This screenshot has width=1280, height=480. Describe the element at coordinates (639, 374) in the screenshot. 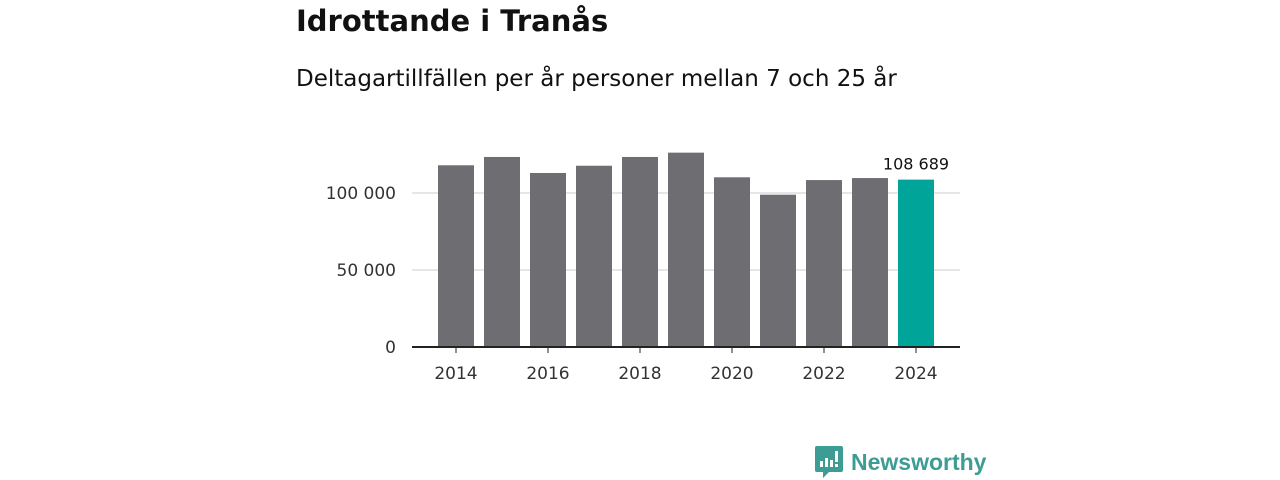

I see `x-tick-label: 2018` at that location.